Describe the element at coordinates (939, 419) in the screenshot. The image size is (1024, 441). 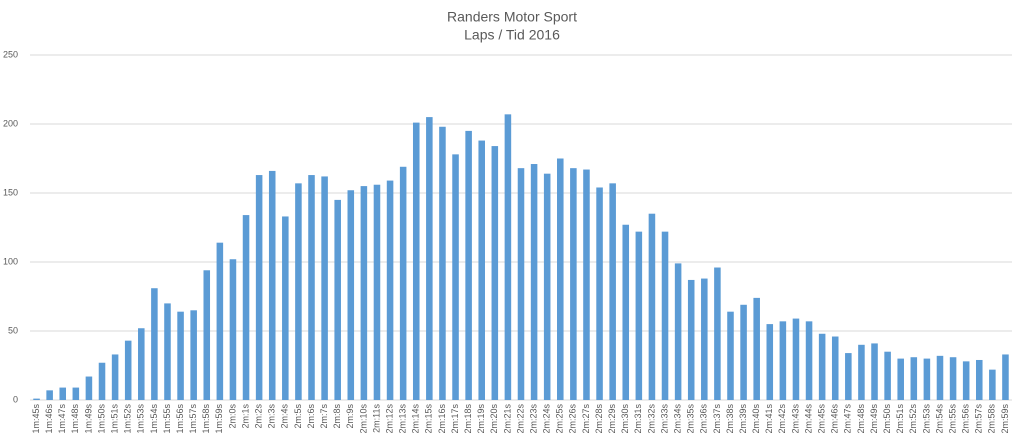
I see `x-tick-label: 2m:54s` at that location.